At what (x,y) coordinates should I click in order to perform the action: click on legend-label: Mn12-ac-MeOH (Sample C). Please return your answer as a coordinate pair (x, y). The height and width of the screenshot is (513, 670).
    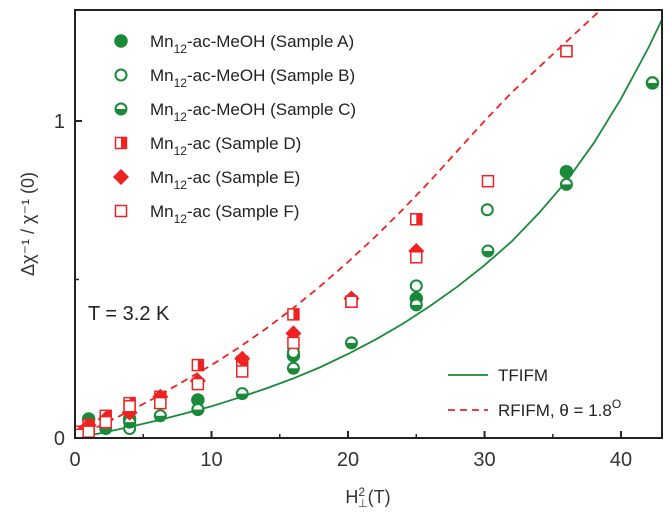
    Looking at the image, I should click on (253, 112).